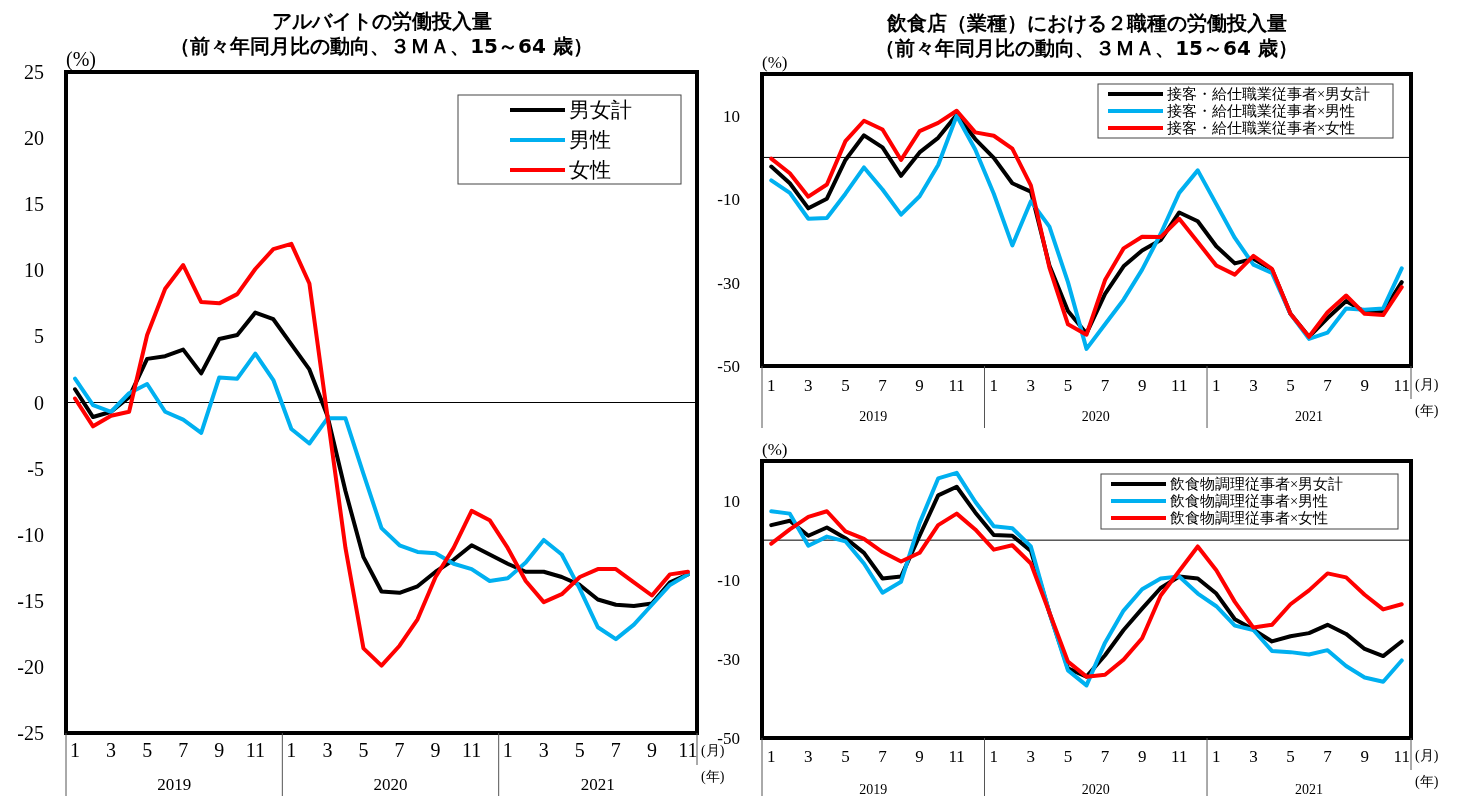  I want to click on y-tick-label: 5, so click(39, 336).